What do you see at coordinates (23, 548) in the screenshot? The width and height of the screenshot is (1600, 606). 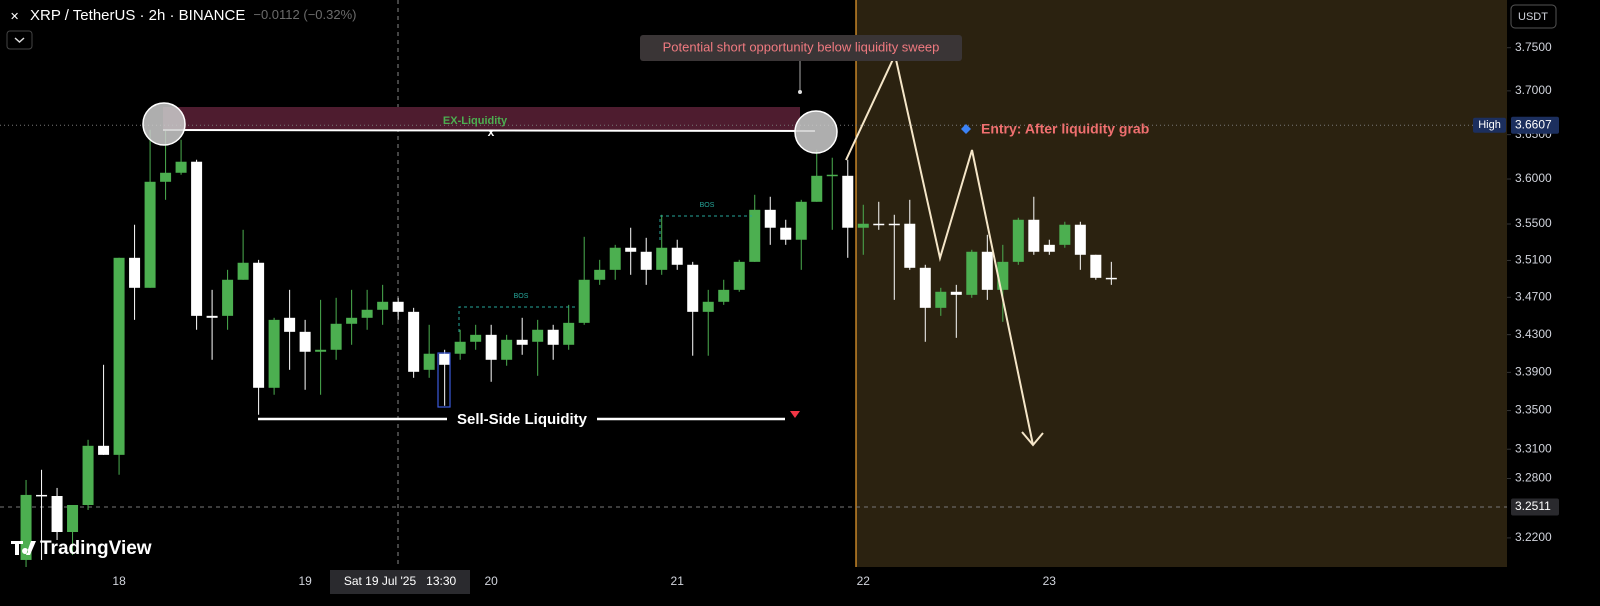 I see `brand-logo` at bounding box center [23, 548].